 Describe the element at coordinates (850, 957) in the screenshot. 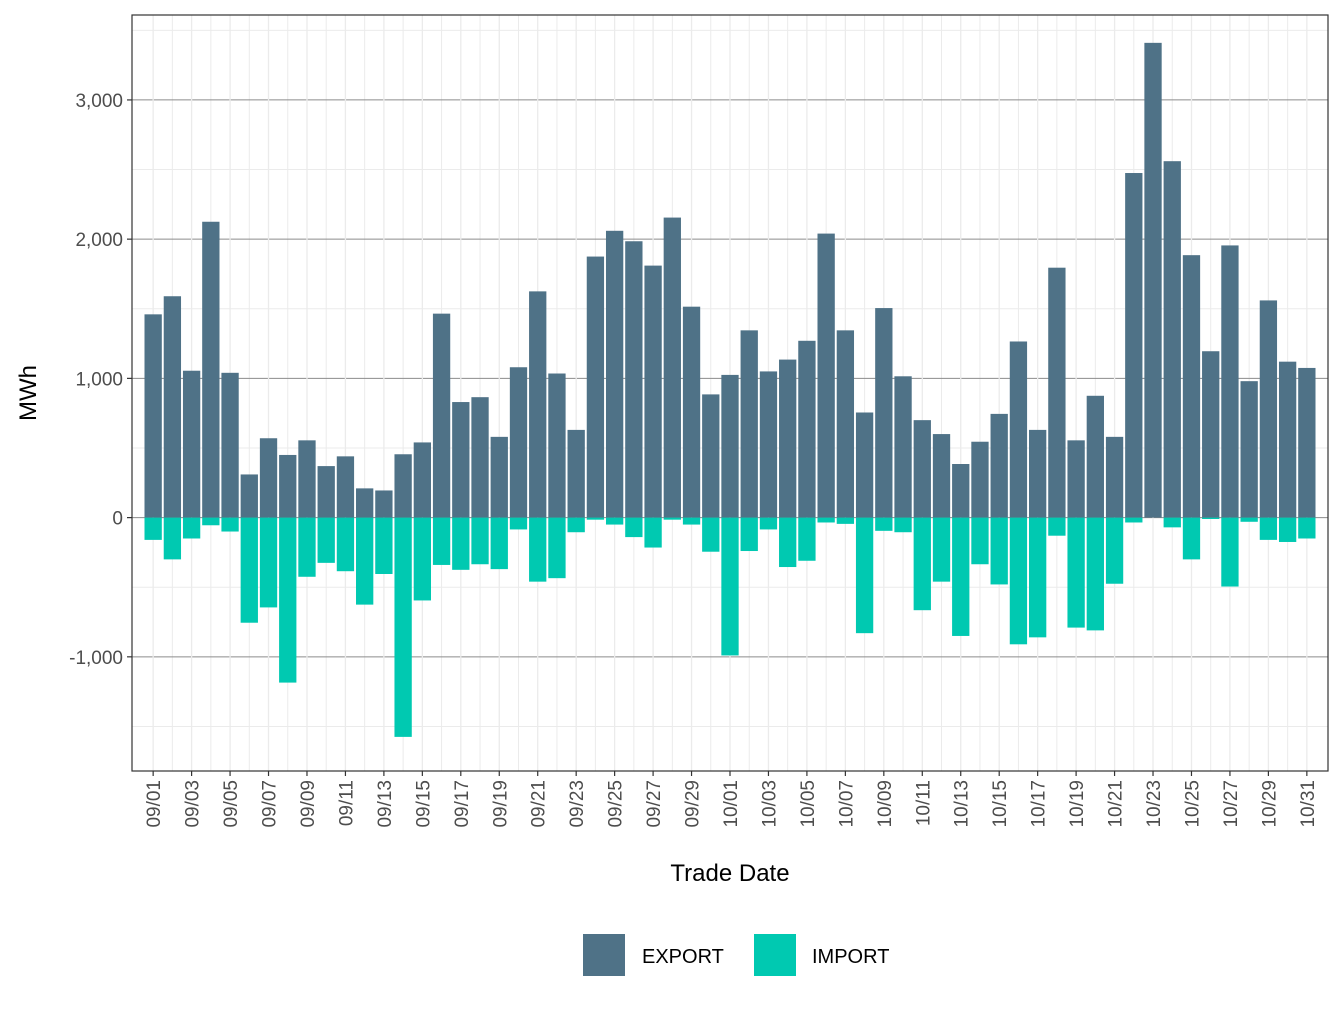

I see `legend-label-import: IMPORT` at that location.